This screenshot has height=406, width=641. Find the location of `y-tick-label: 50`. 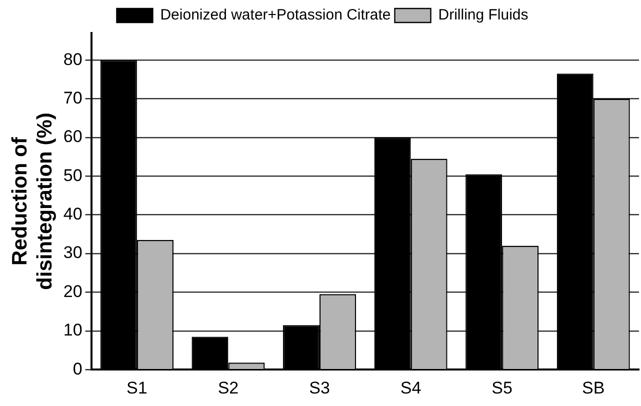

y-tick-label: 50 is located at coordinates (72, 175).